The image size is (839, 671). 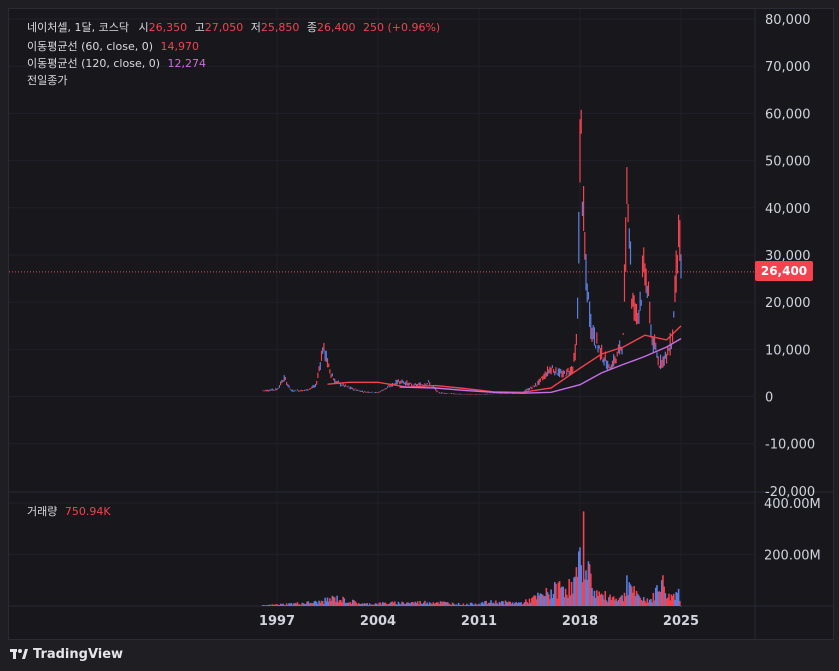 I want to click on time-tick-label: 2004, so click(x=378, y=621).